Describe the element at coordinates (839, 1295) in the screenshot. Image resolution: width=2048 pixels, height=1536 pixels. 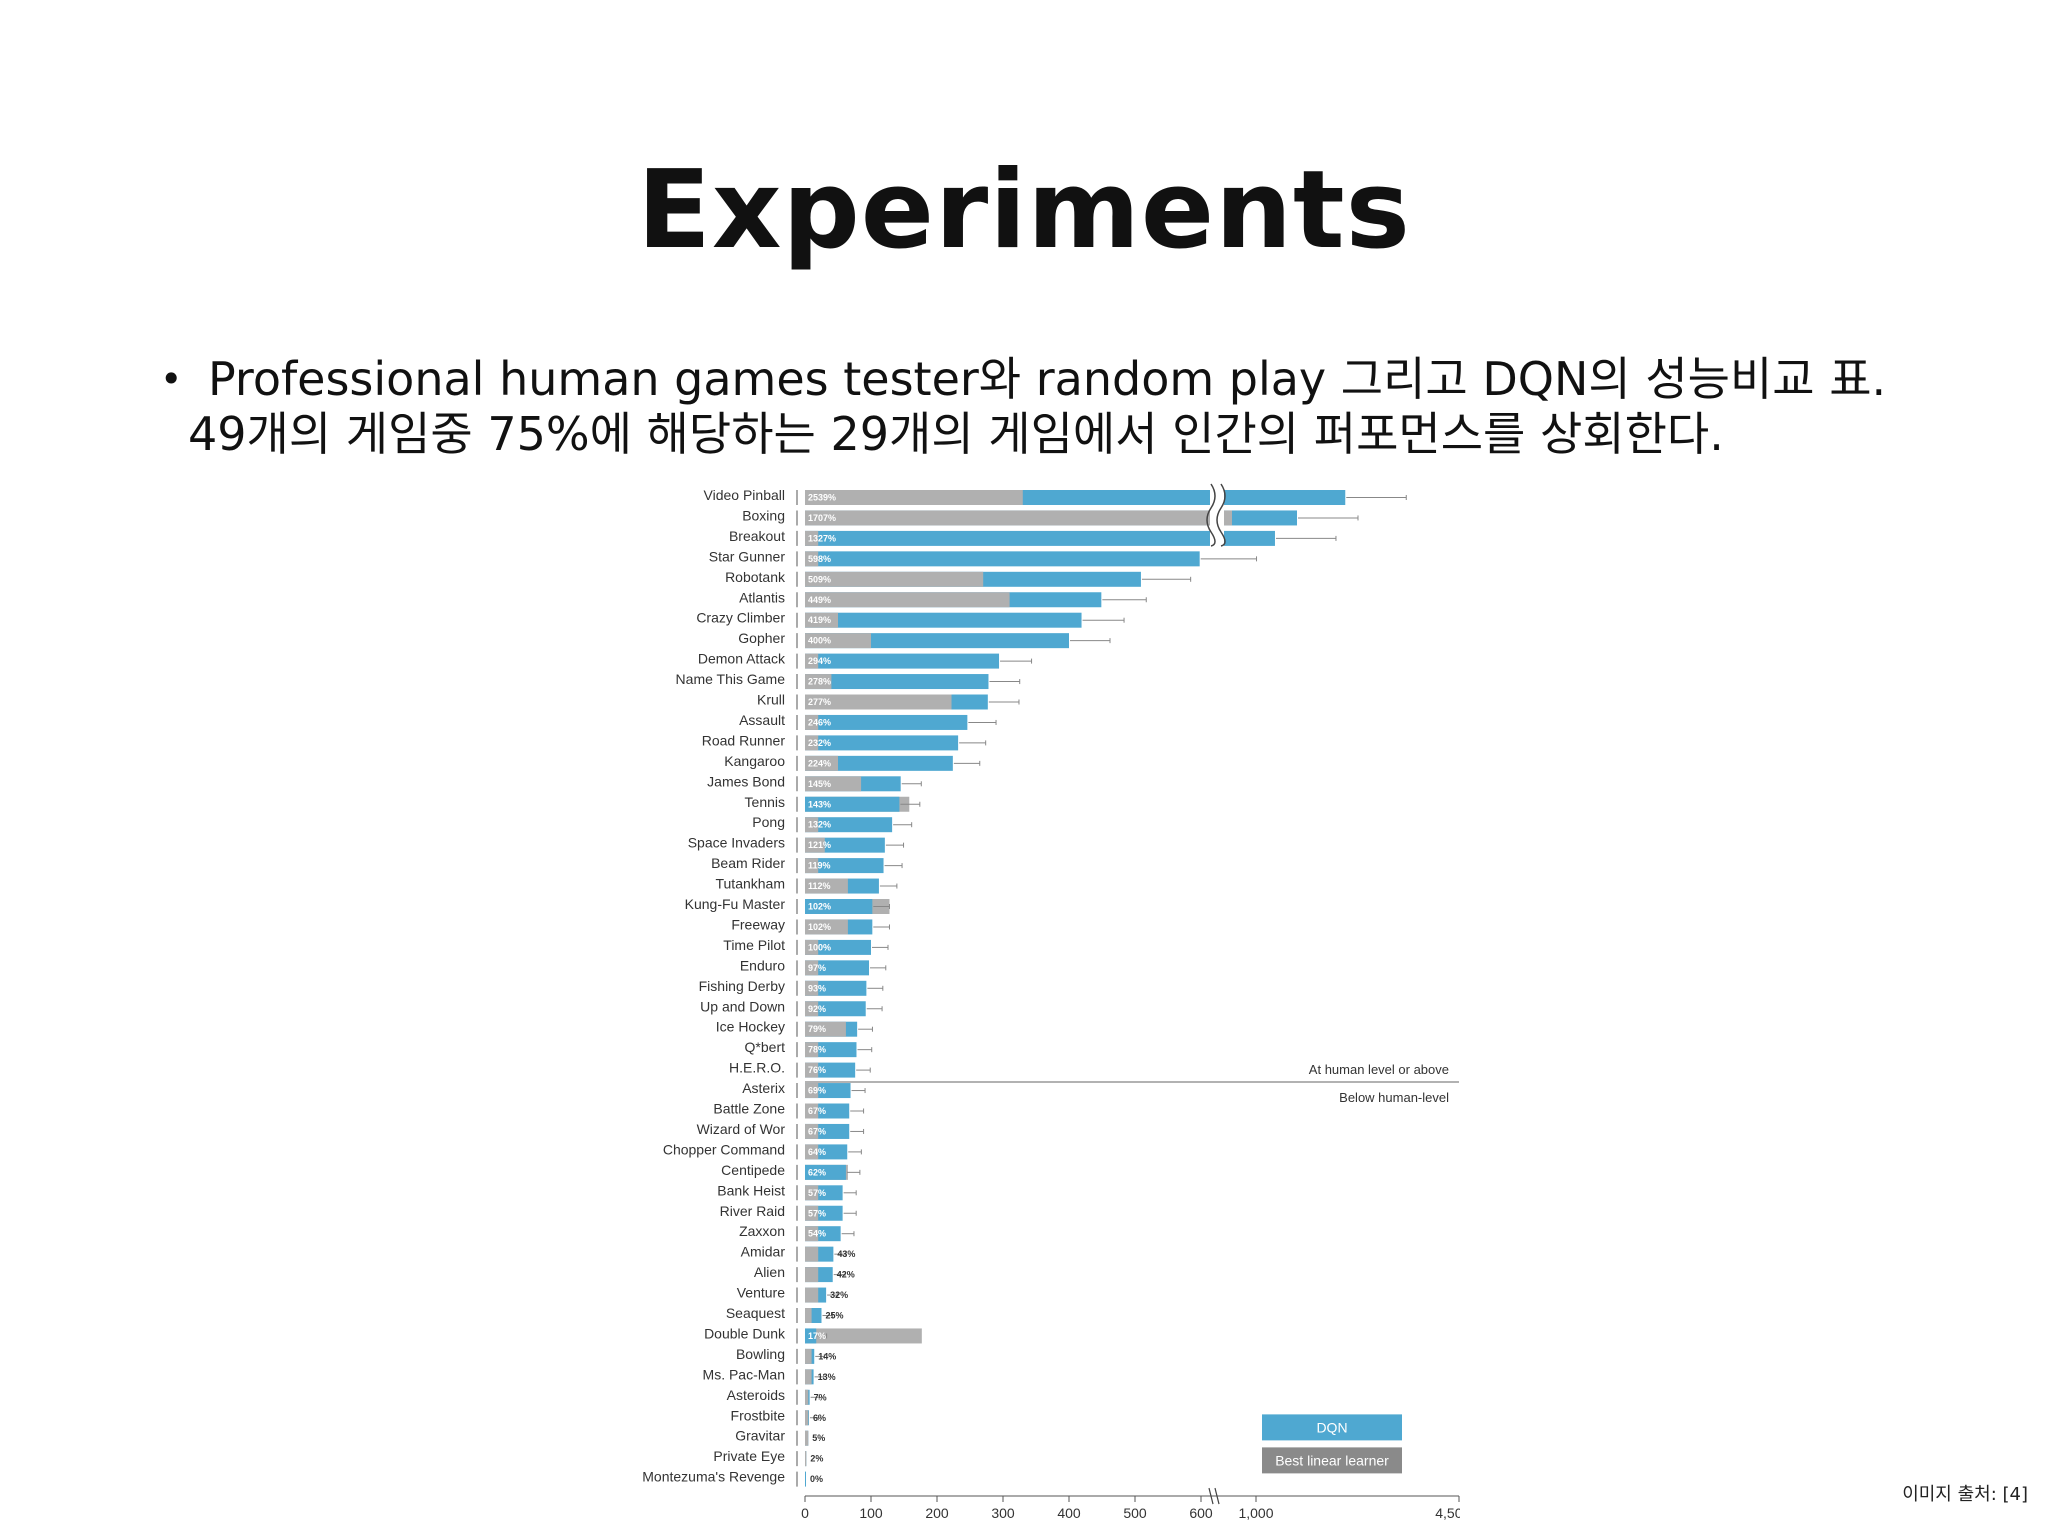
I see `bar-value-label: 32%` at that location.